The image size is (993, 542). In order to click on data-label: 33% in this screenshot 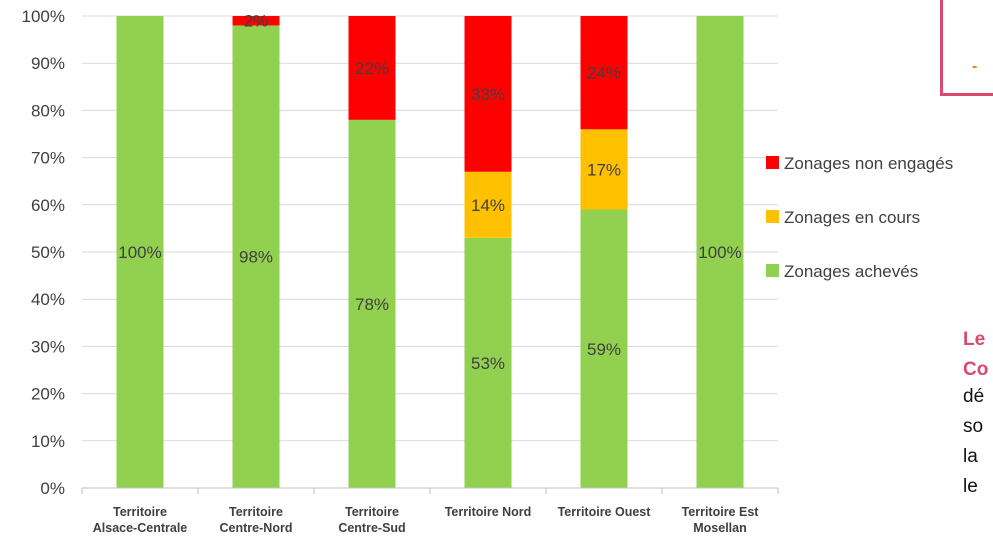, I will do `click(488, 94)`.